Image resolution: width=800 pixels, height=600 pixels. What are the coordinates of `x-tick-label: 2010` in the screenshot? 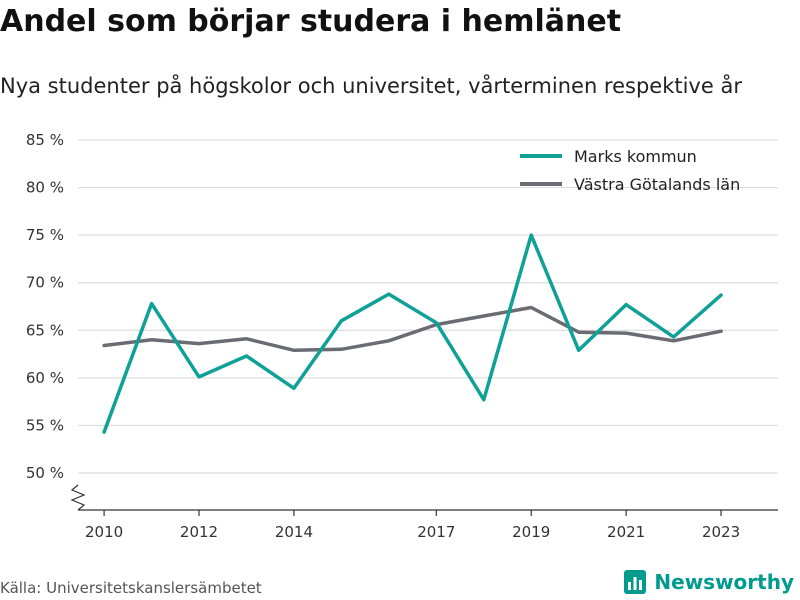 It's located at (104, 532).